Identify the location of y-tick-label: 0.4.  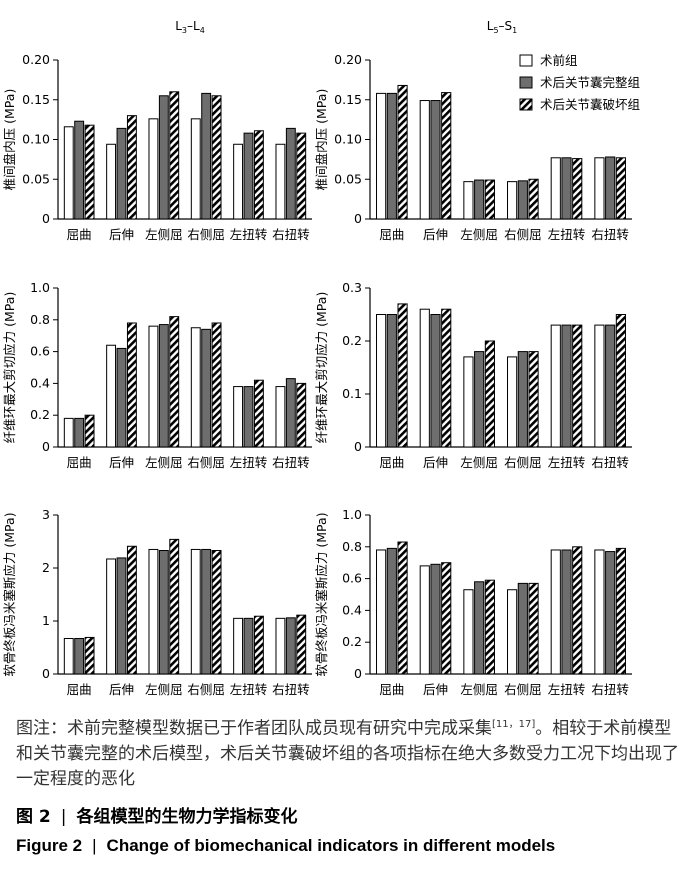
(40, 382).